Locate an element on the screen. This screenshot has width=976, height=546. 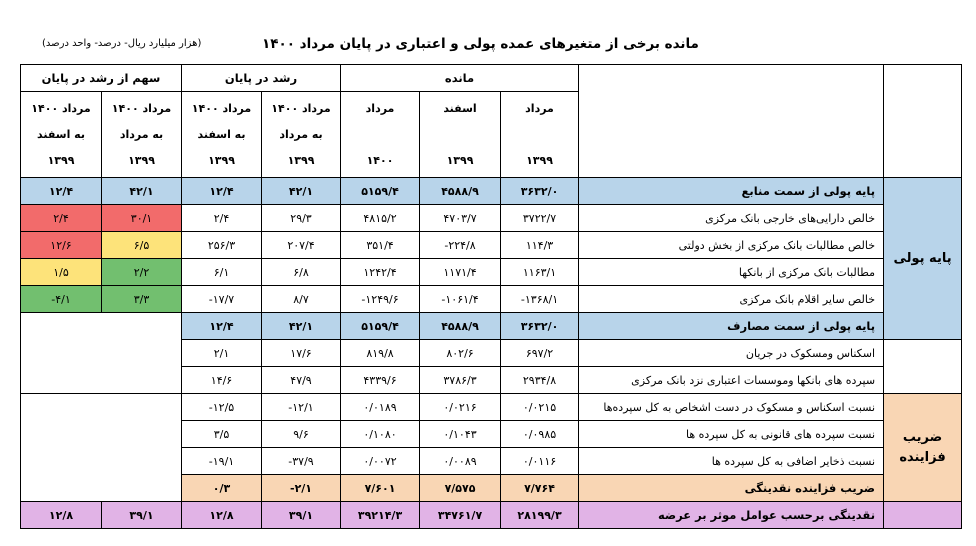
balance-col-esfand-1399: اسفند ۱۳۹۹ is located at coordinates (460, 134).